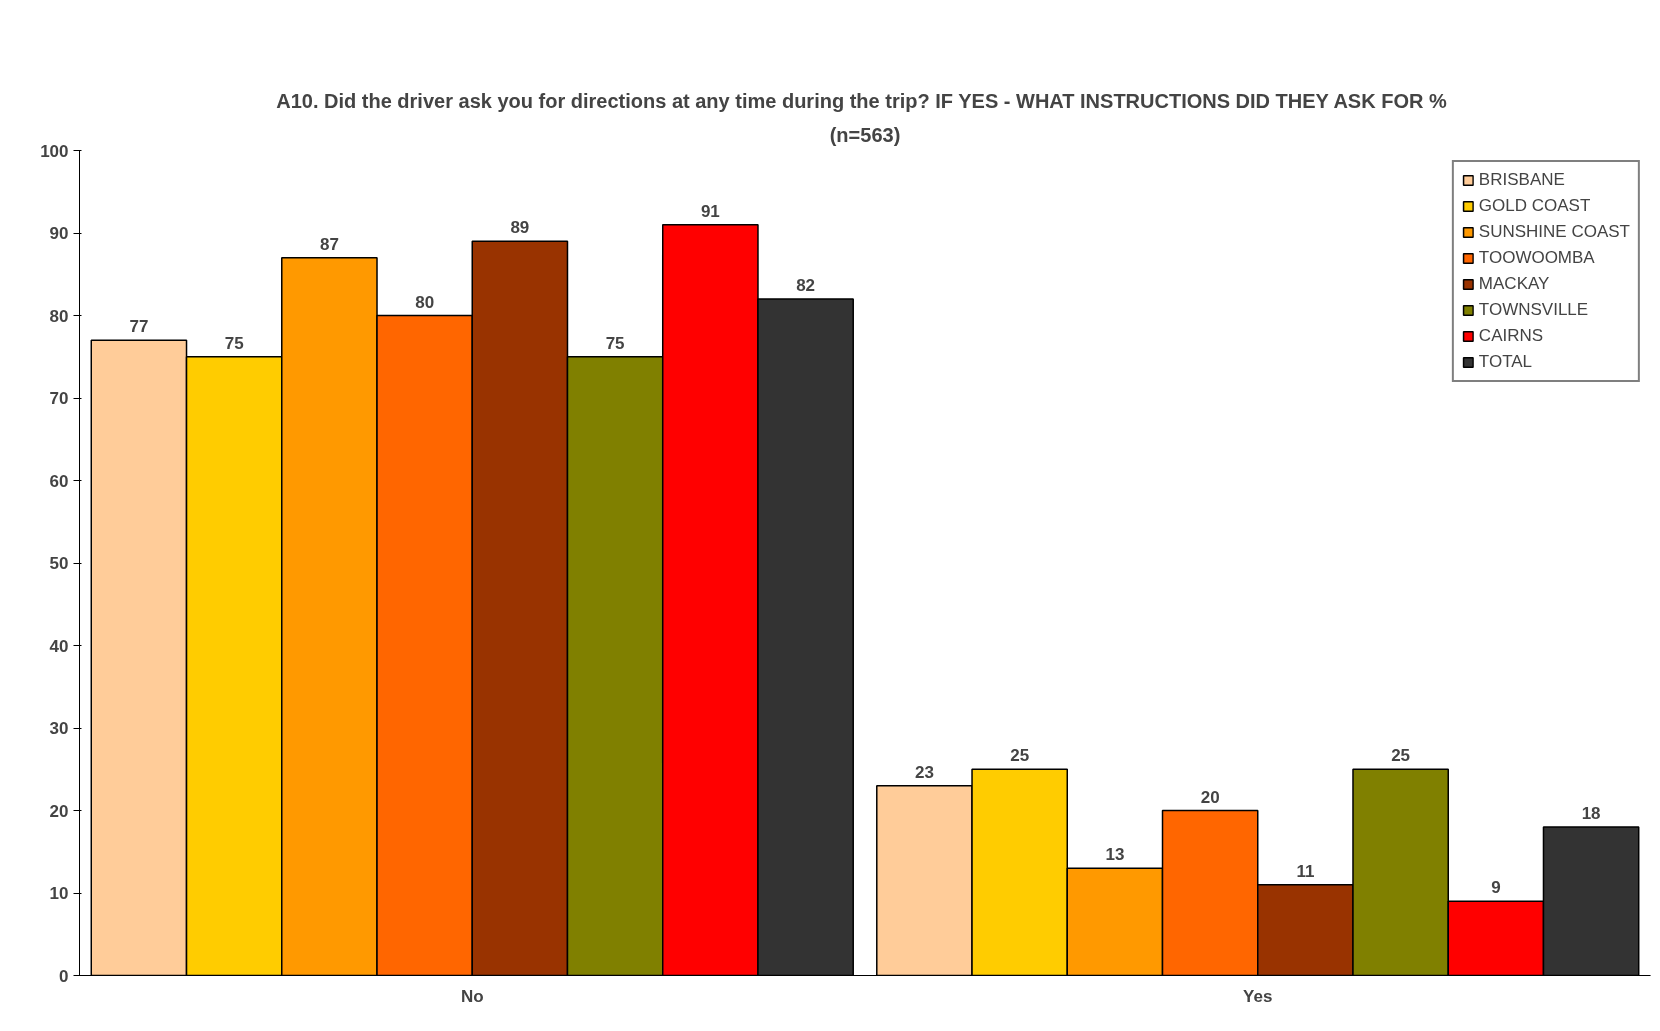 Image resolution: width=1660 pixels, height=1031 pixels. Describe the element at coordinates (1496, 888) in the screenshot. I see `data-label: 9` at that location.